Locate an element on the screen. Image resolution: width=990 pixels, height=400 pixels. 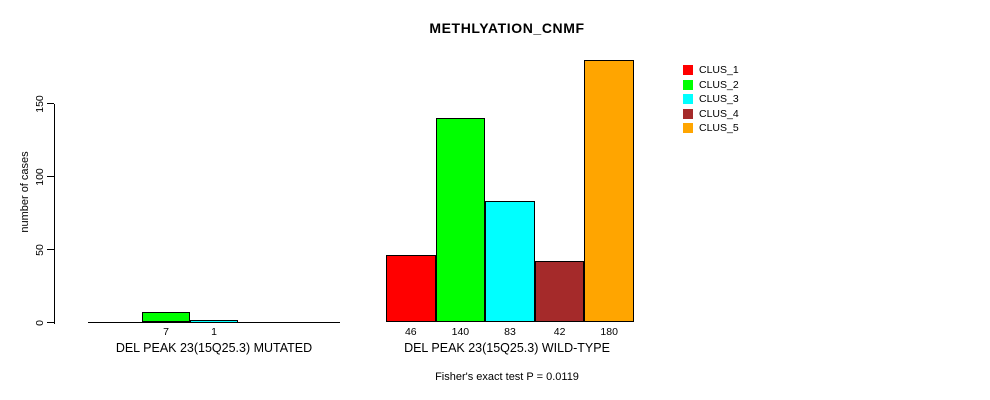
legend-label: CLUS_5 is located at coordinates (719, 128).